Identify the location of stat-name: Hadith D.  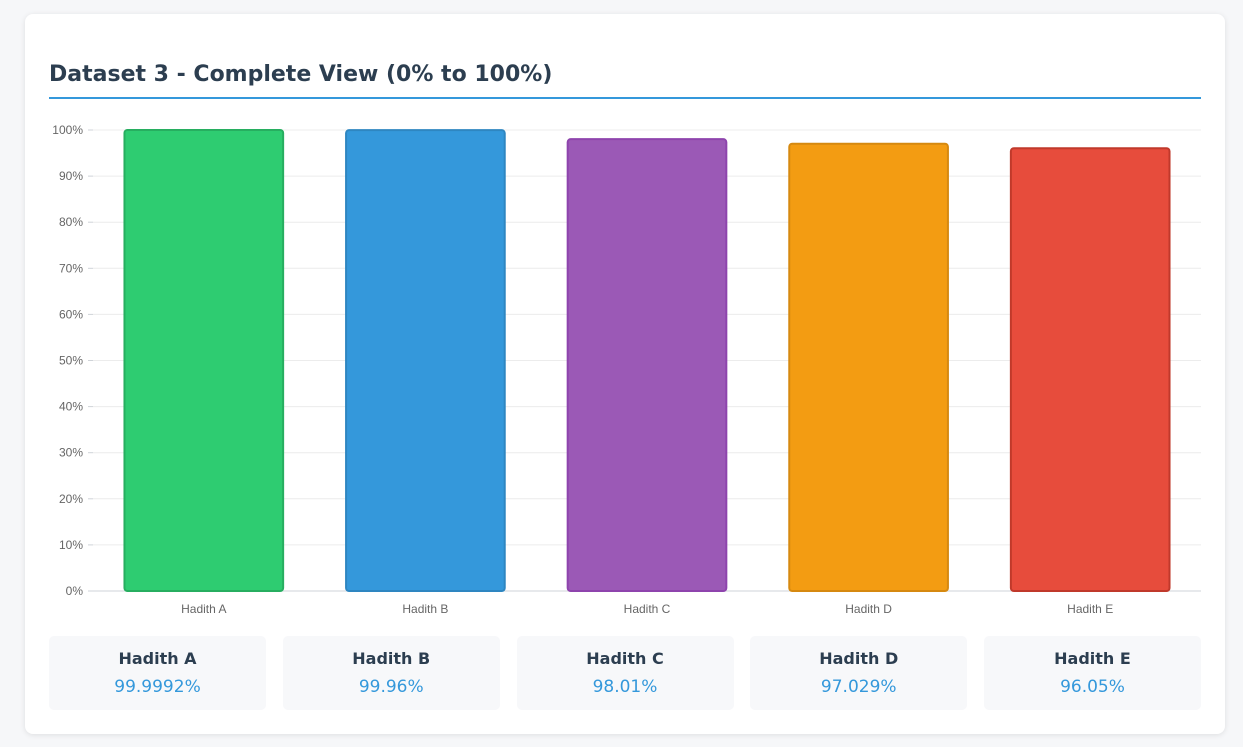
(859, 658).